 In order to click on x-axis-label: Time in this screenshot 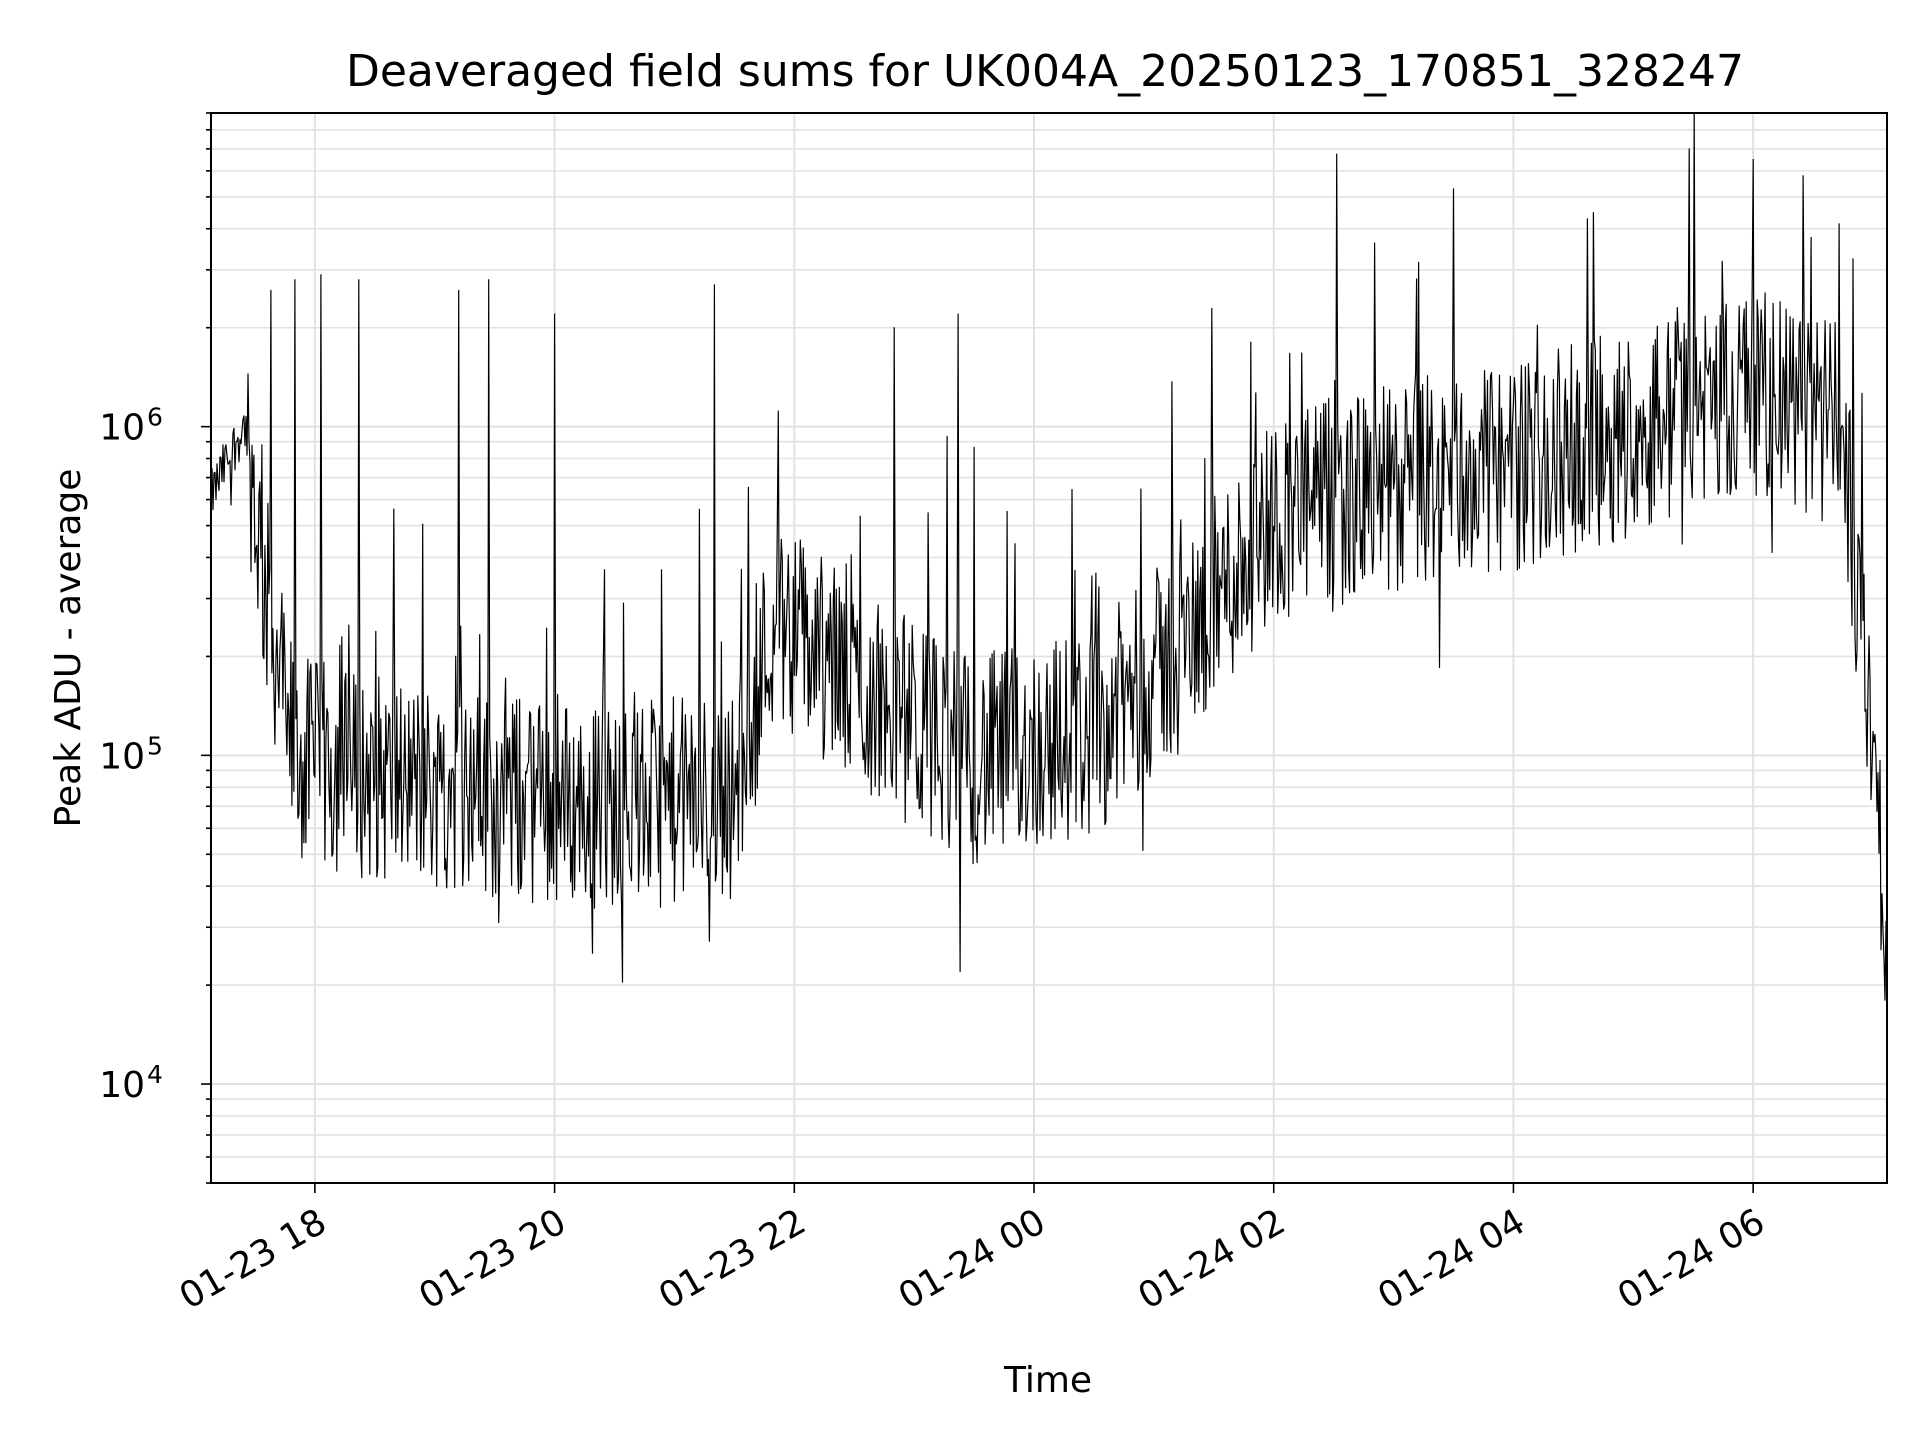, I will do `click(1047, 1380)`.